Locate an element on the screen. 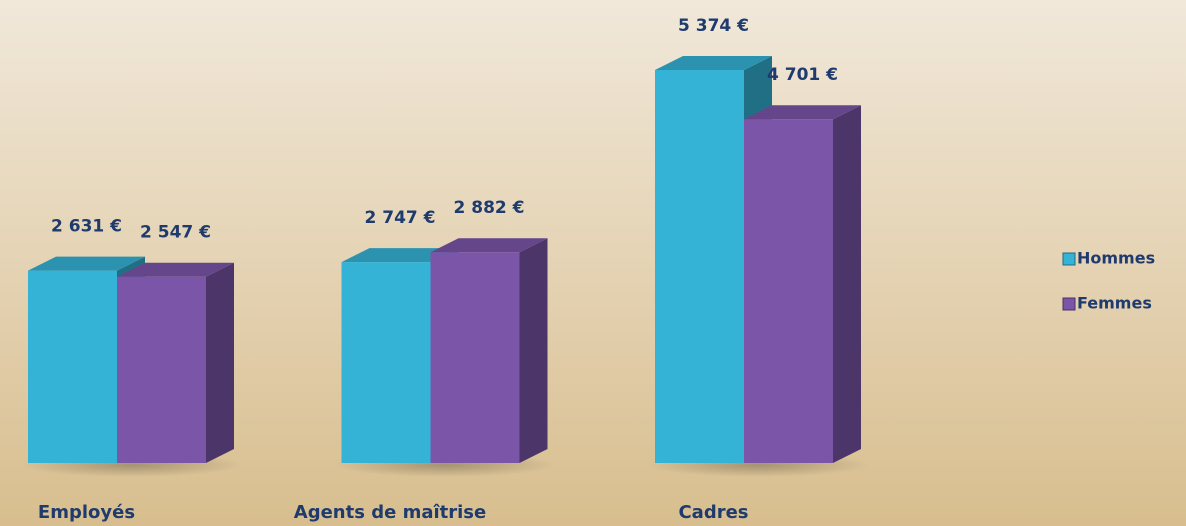  value-label: 2 747 € is located at coordinates (400, 218).